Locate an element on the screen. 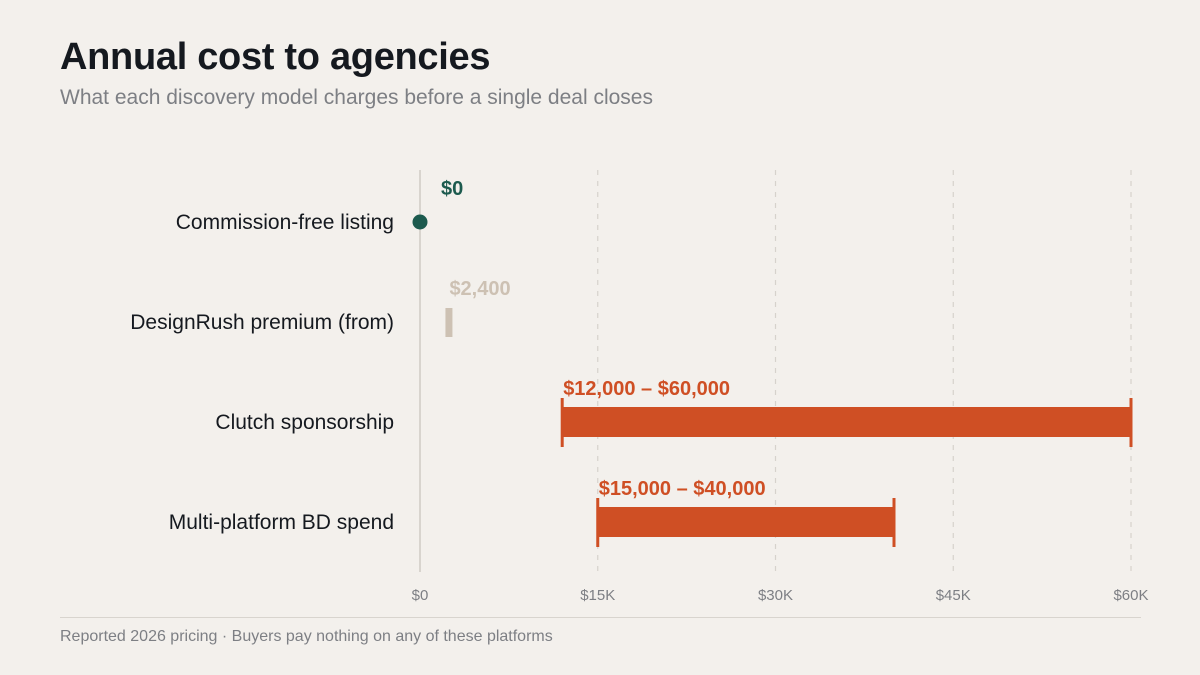 The image size is (1200, 675). category-label: Clutch sponsorship is located at coordinates (304, 422).